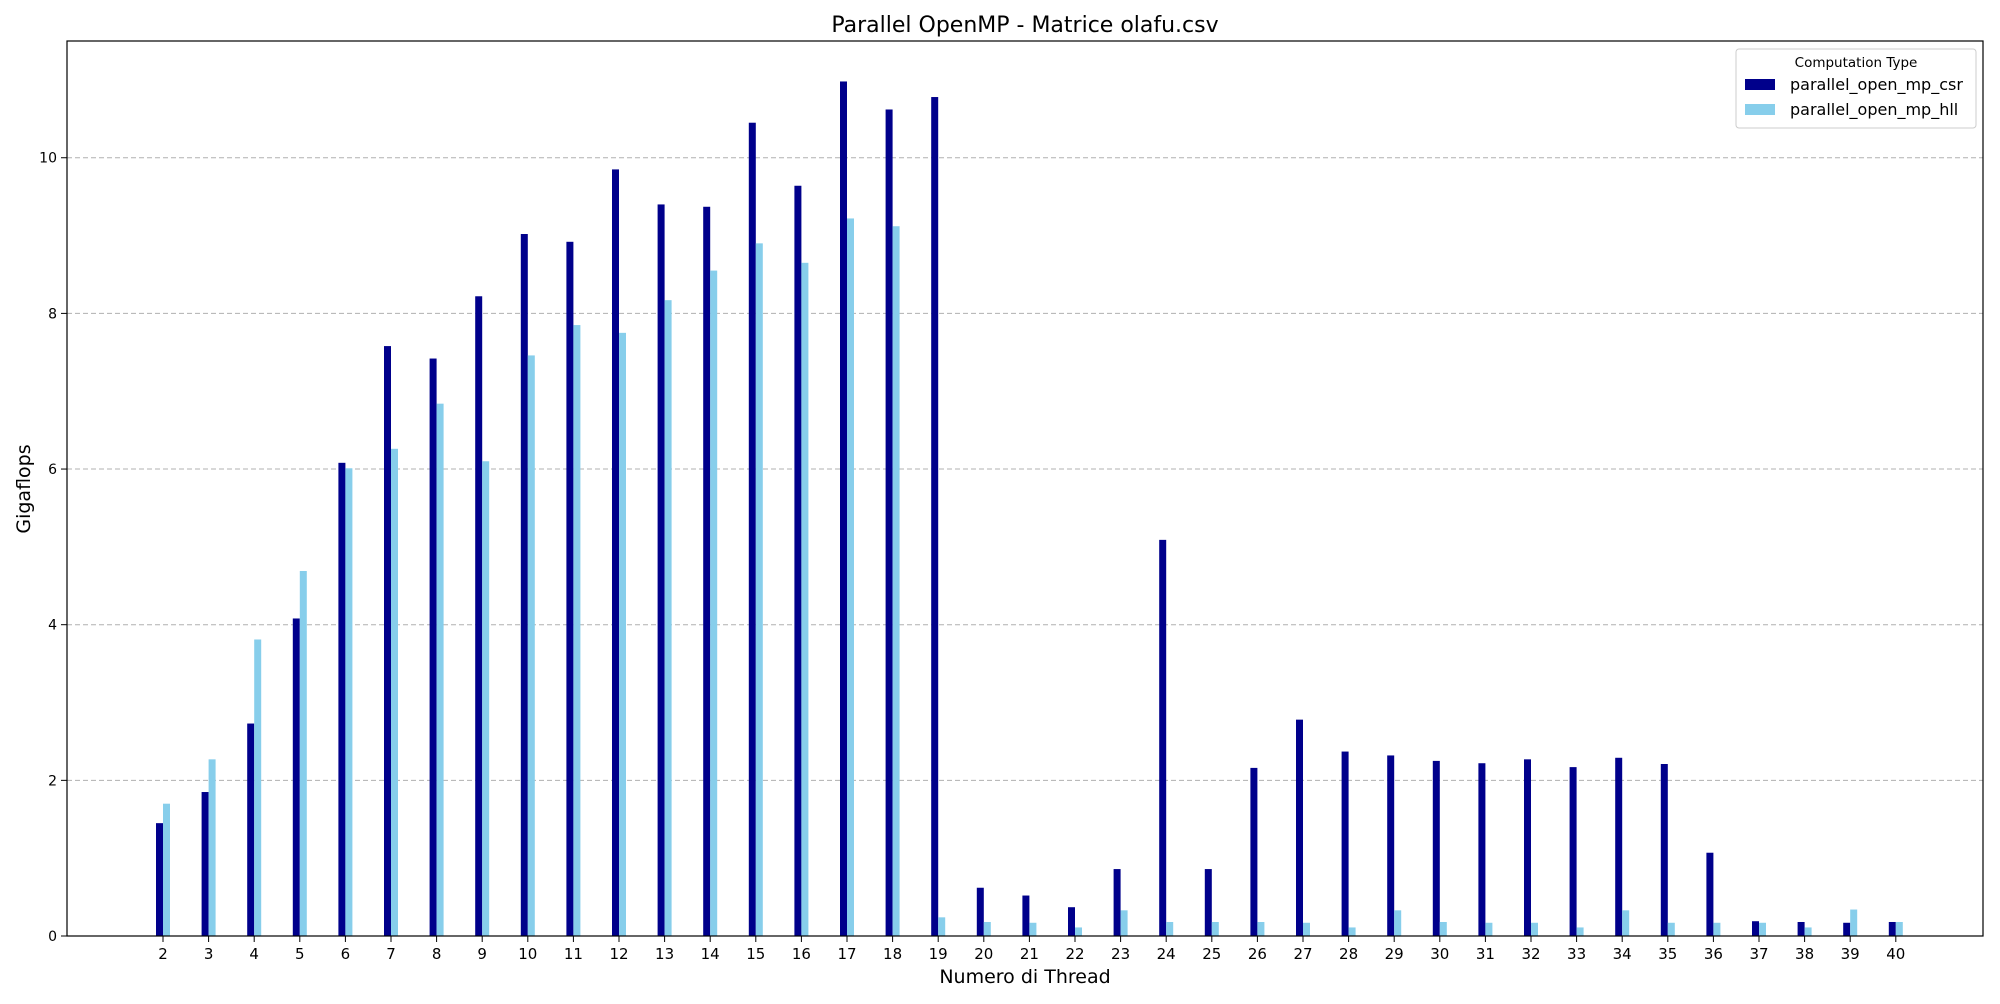  I want to click on x-tick-label: 30, so click(1439, 954).